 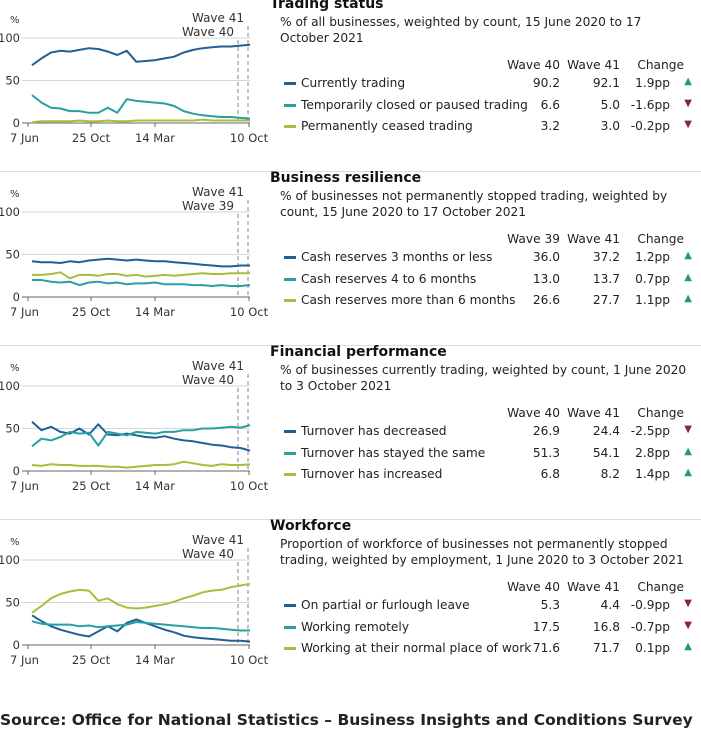 What do you see at coordinates (490, 67) in the screenshot?
I see `table-header: Wave 40 Wave 41 Change` at bounding box center [490, 67].